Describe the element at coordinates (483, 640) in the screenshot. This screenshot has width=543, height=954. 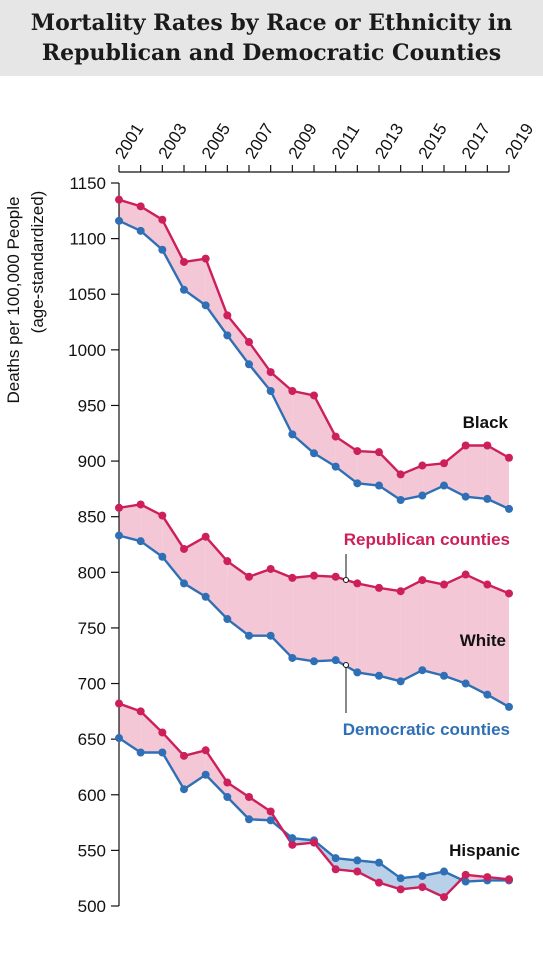
I see `white-group-label: White` at that location.